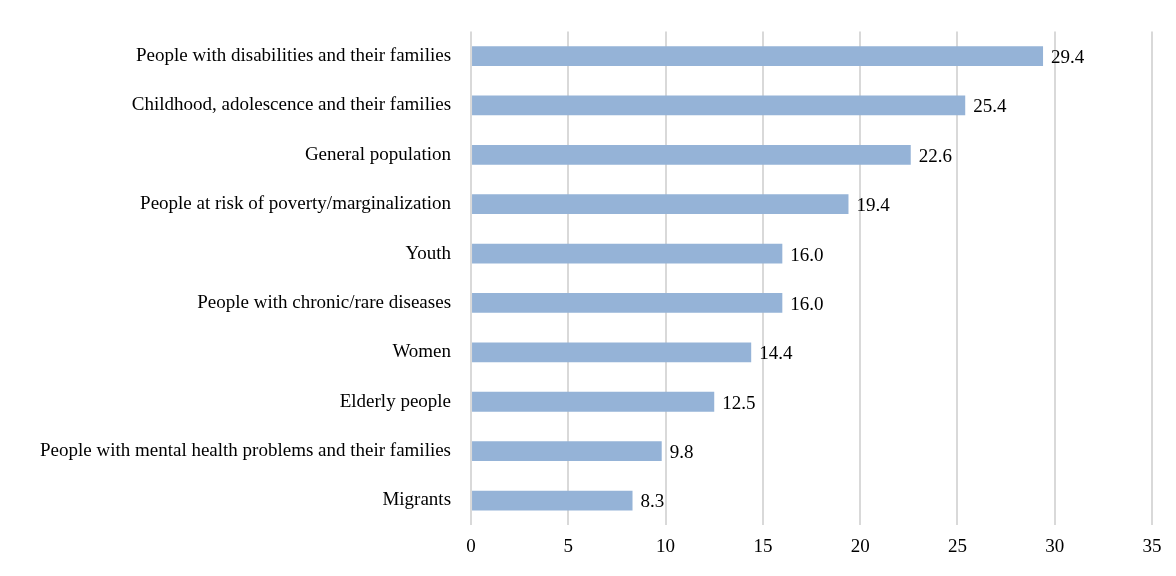 The width and height of the screenshot is (1176, 576). What do you see at coordinates (1055, 545) in the screenshot?
I see `x-tick-label: 30` at bounding box center [1055, 545].